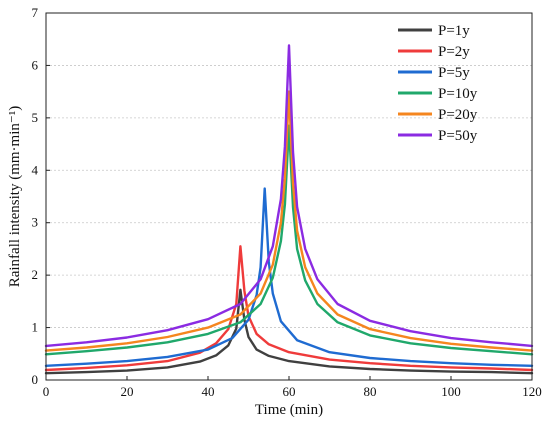  What do you see at coordinates (35, 169) in the screenshot?
I see `y-tick-label: 4` at bounding box center [35, 169].